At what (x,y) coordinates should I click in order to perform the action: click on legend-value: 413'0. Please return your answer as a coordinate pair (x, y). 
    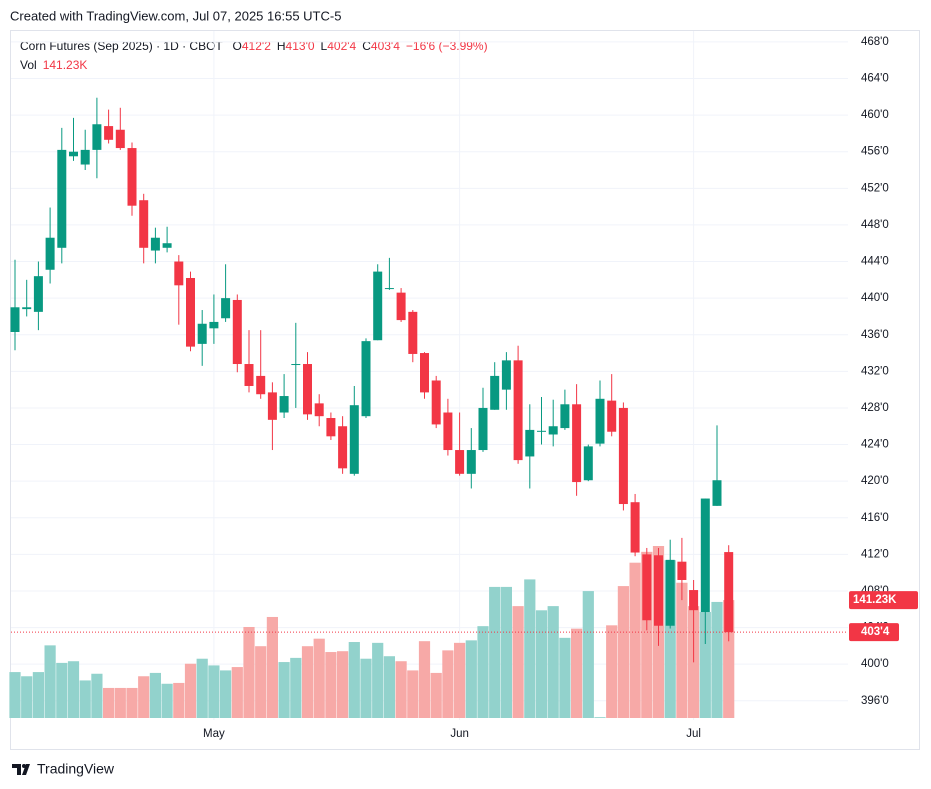
    Looking at the image, I should click on (300, 46).